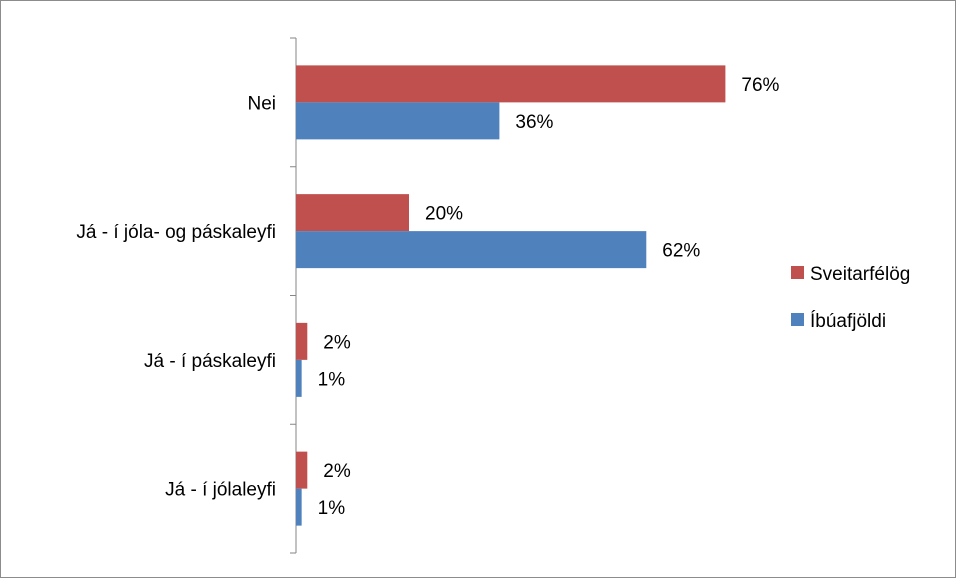 This screenshot has width=956, height=582. Describe the element at coordinates (332, 508) in the screenshot. I see `data-label-ibuafjoldi-ja-i-jolaleyfi: 1%` at that location.